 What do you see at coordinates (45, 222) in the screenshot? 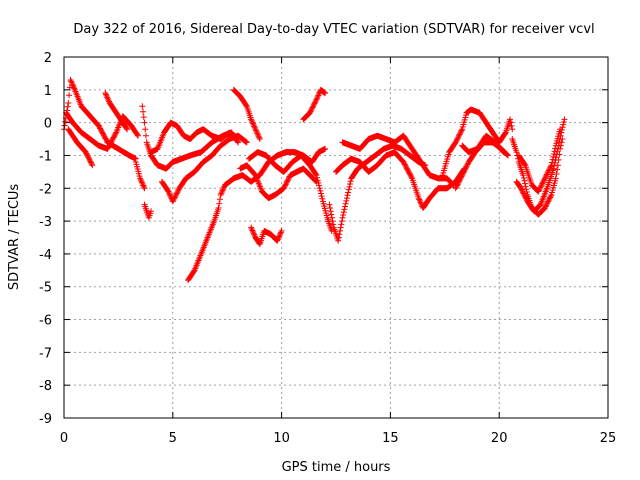
I see `y-tick-label: -3` at bounding box center [45, 222].